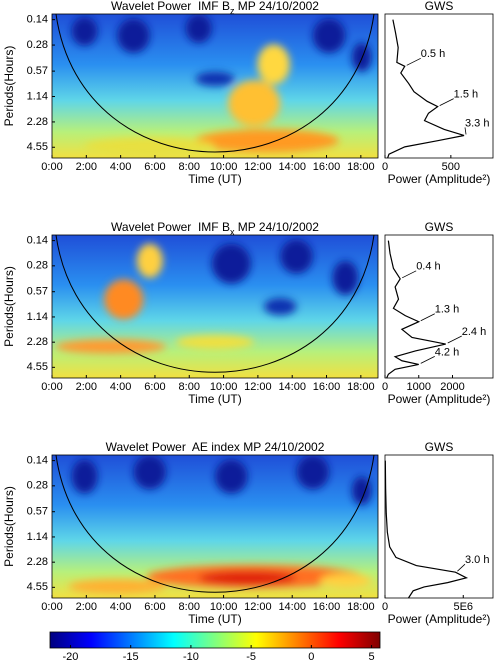 This screenshot has width=500, height=662. What do you see at coordinates (232, 11) in the screenshot?
I see `title-subscript: z` at bounding box center [232, 11].